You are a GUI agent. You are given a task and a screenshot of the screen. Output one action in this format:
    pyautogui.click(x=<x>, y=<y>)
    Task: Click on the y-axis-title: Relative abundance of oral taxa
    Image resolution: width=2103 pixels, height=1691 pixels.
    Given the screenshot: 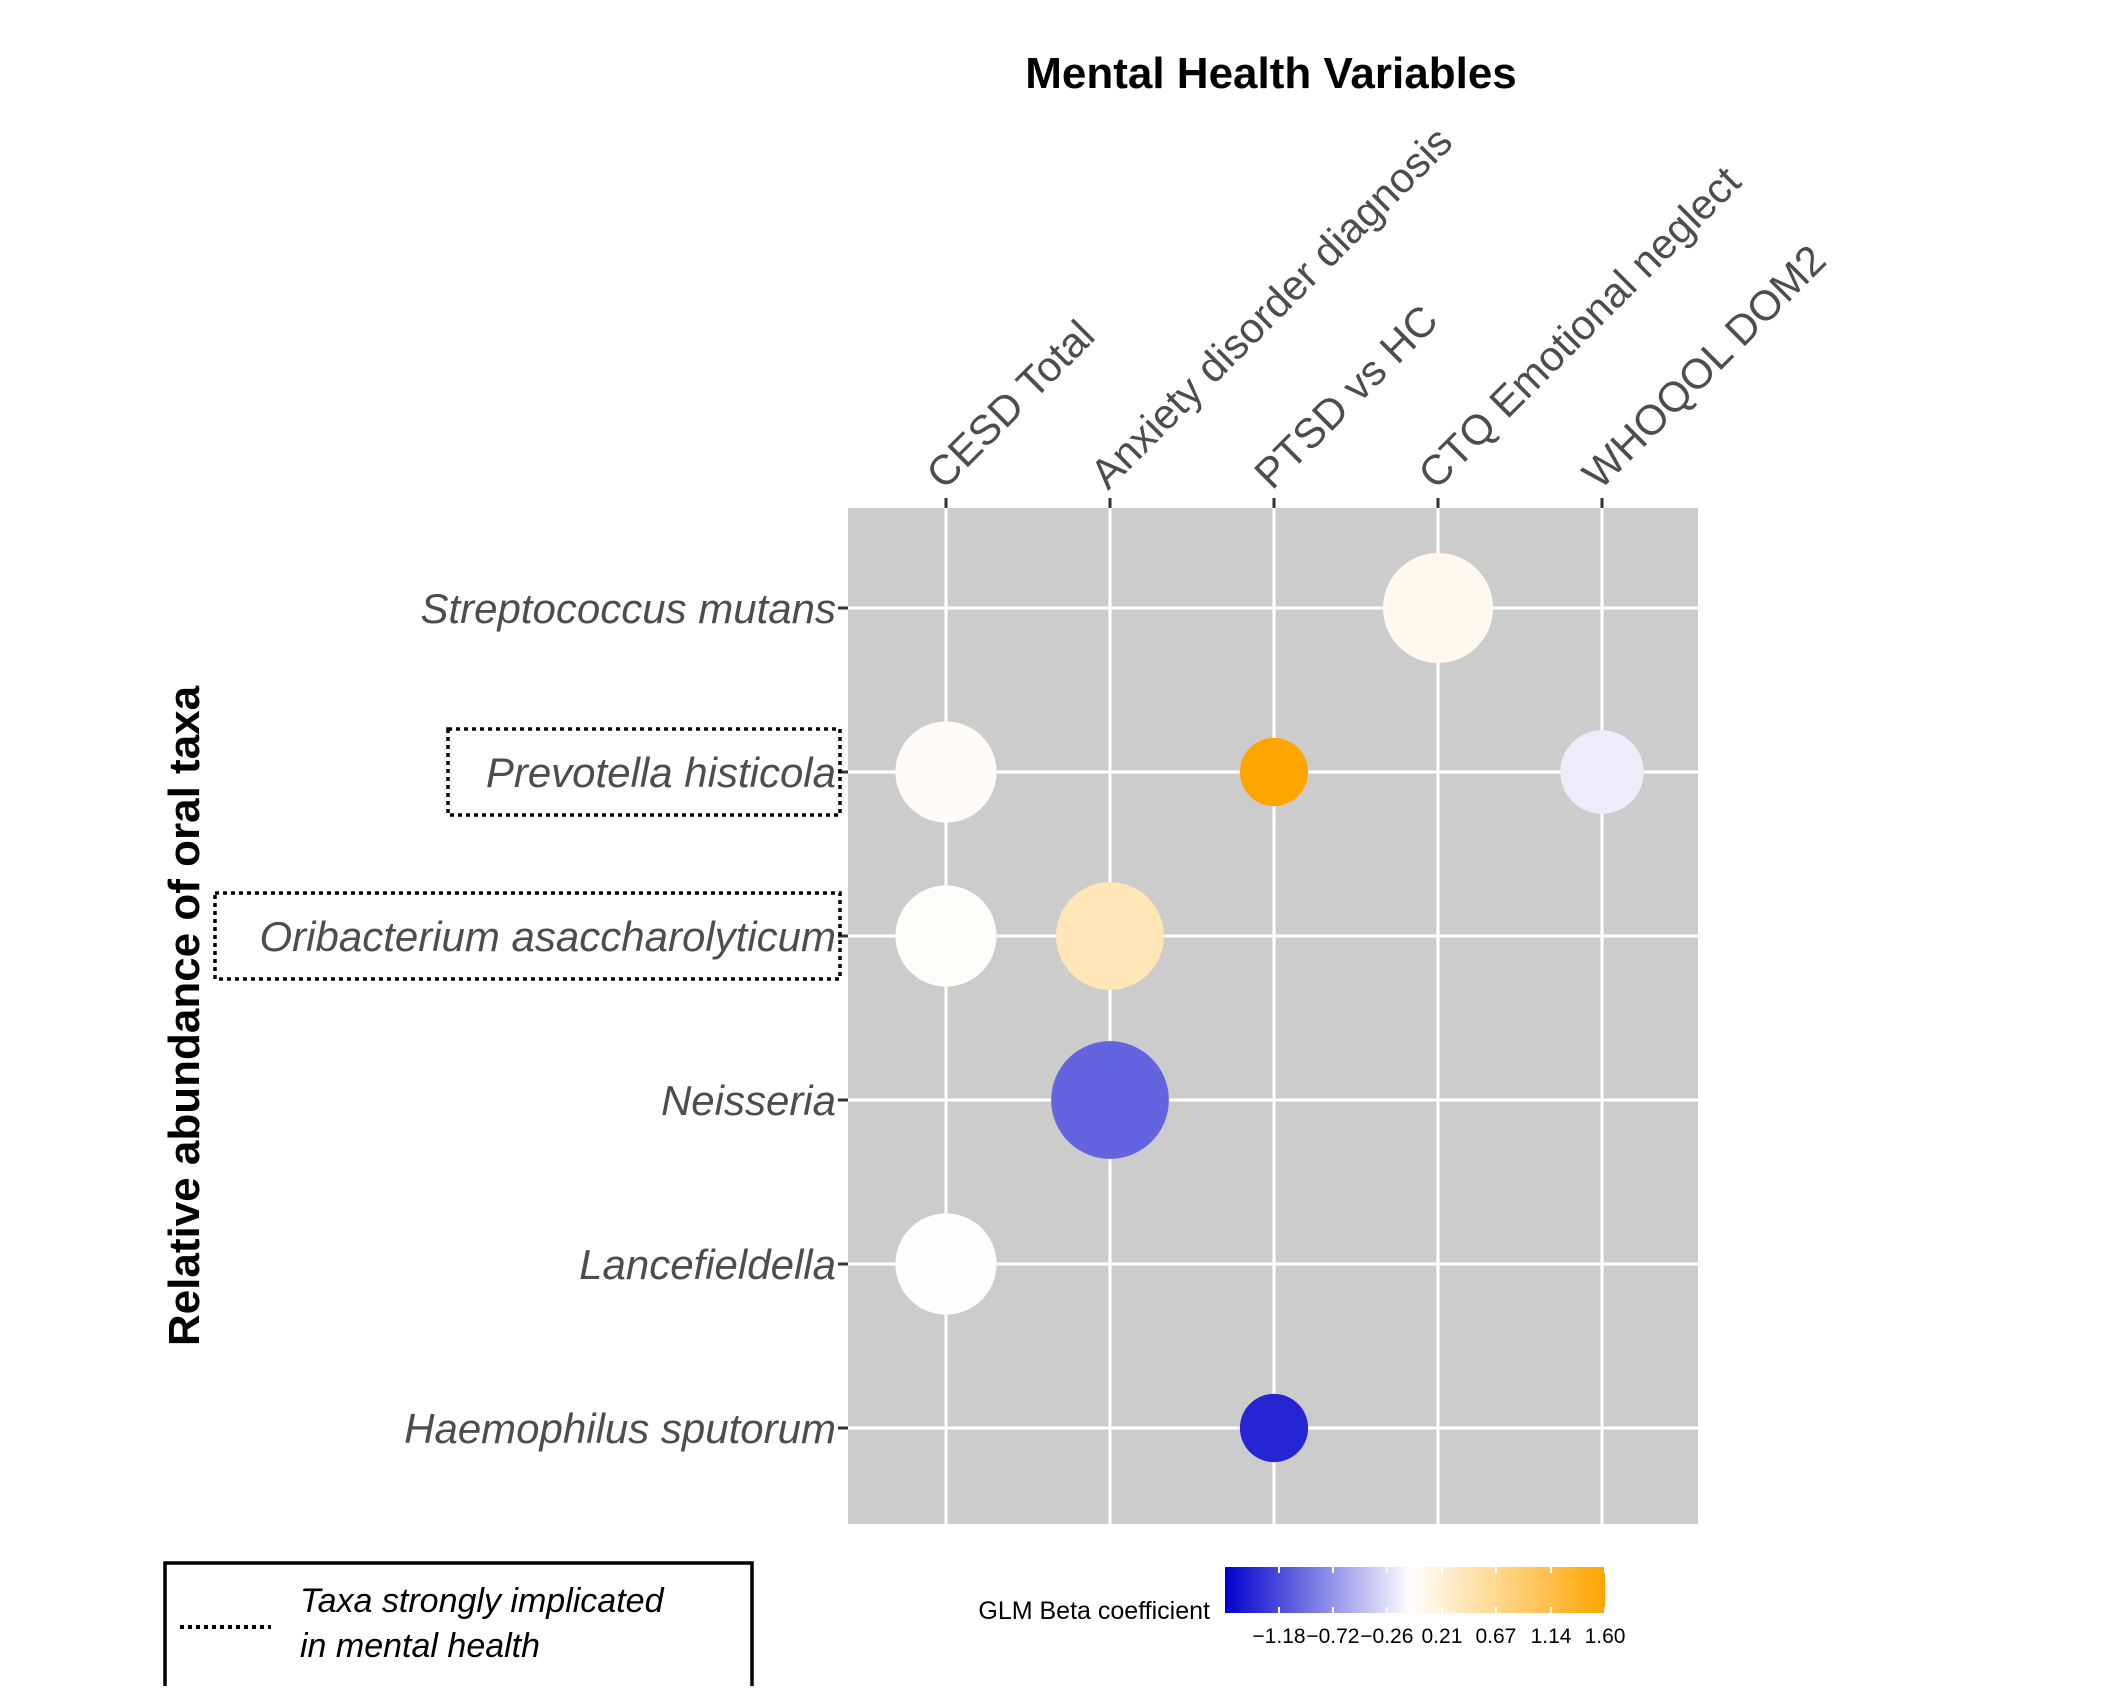 What is the action you would take?
    pyautogui.click(x=184, y=1015)
    